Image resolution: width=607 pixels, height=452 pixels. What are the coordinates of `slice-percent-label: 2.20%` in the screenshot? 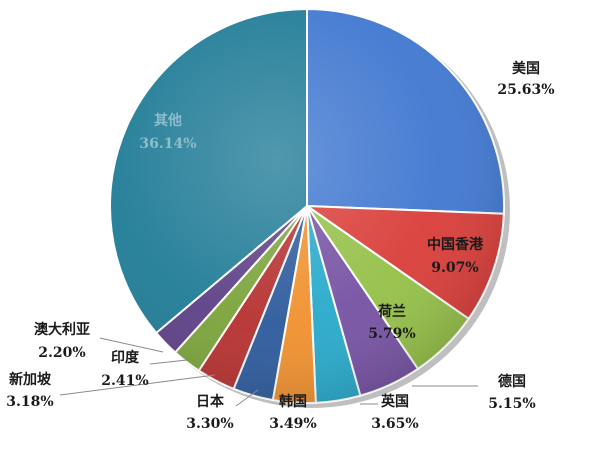 It's located at (61, 353).